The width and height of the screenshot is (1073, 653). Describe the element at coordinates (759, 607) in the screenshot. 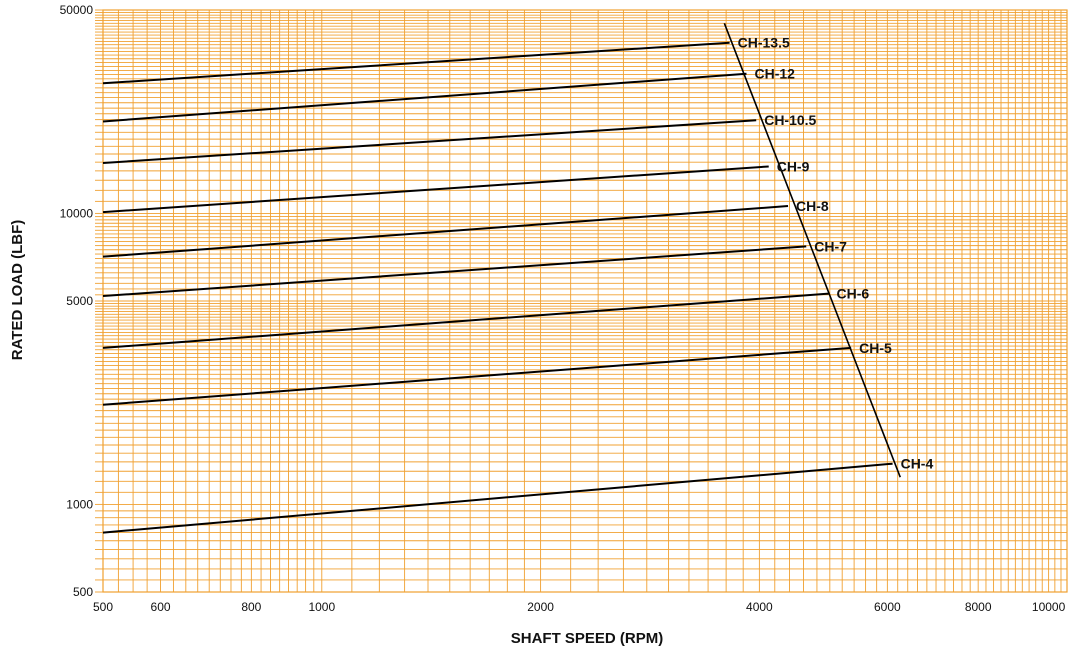

I see `x-tick-label: 4000` at that location.